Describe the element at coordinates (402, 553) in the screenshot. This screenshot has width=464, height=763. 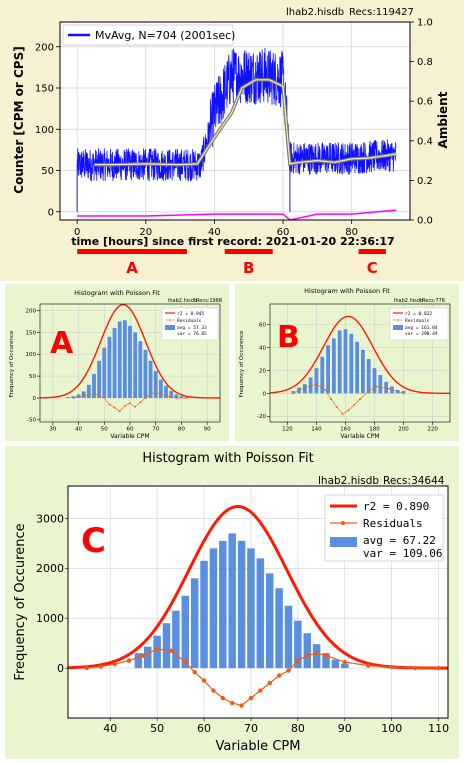
I see `hist-c-legend-var: var = 109.06` at that location.